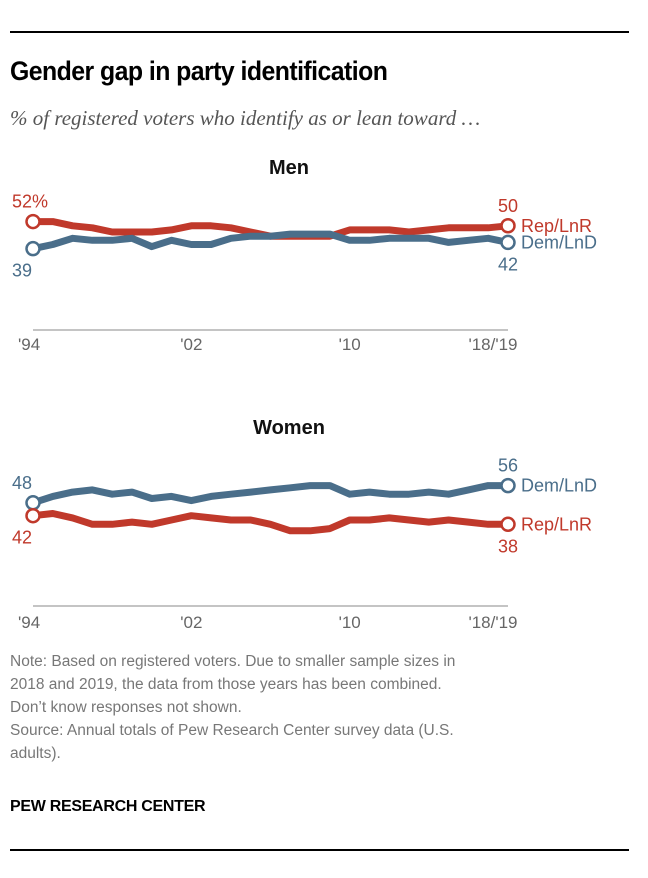 The image size is (648, 878). Describe the element at coordinates (319, 32) in the screenshot. I see `top-rule` at that location.